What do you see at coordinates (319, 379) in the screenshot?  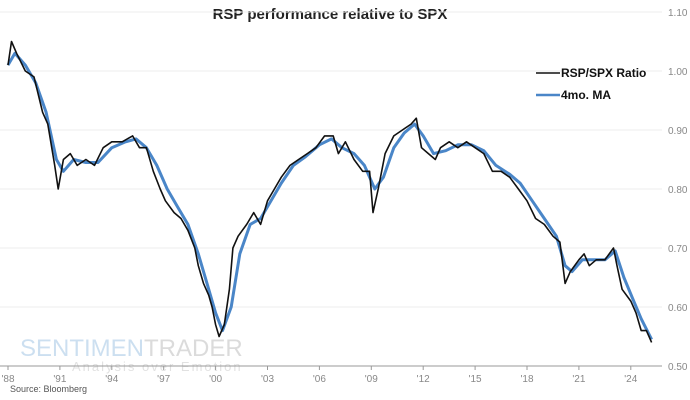 I see `x-tick-label: '06` at bounding box center [319, 379].